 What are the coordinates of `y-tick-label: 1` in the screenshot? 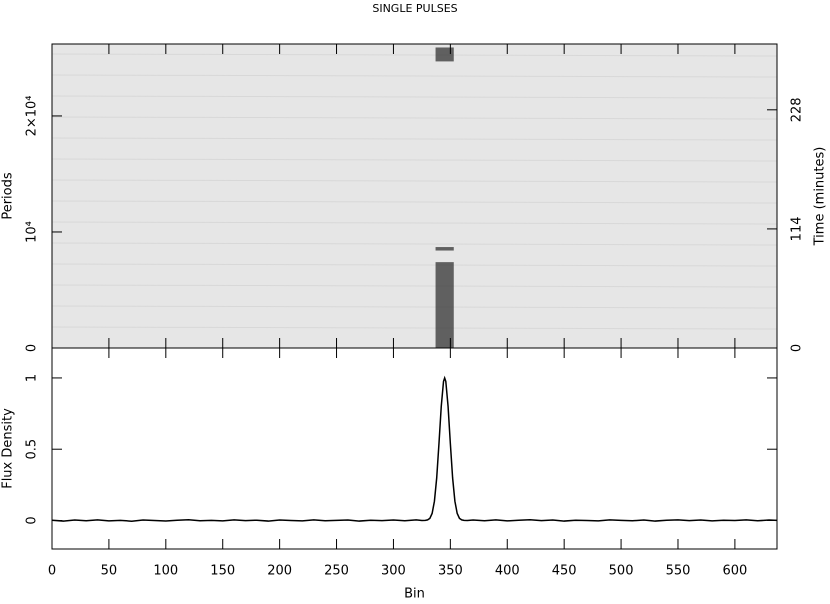 It's located at (32, 378).